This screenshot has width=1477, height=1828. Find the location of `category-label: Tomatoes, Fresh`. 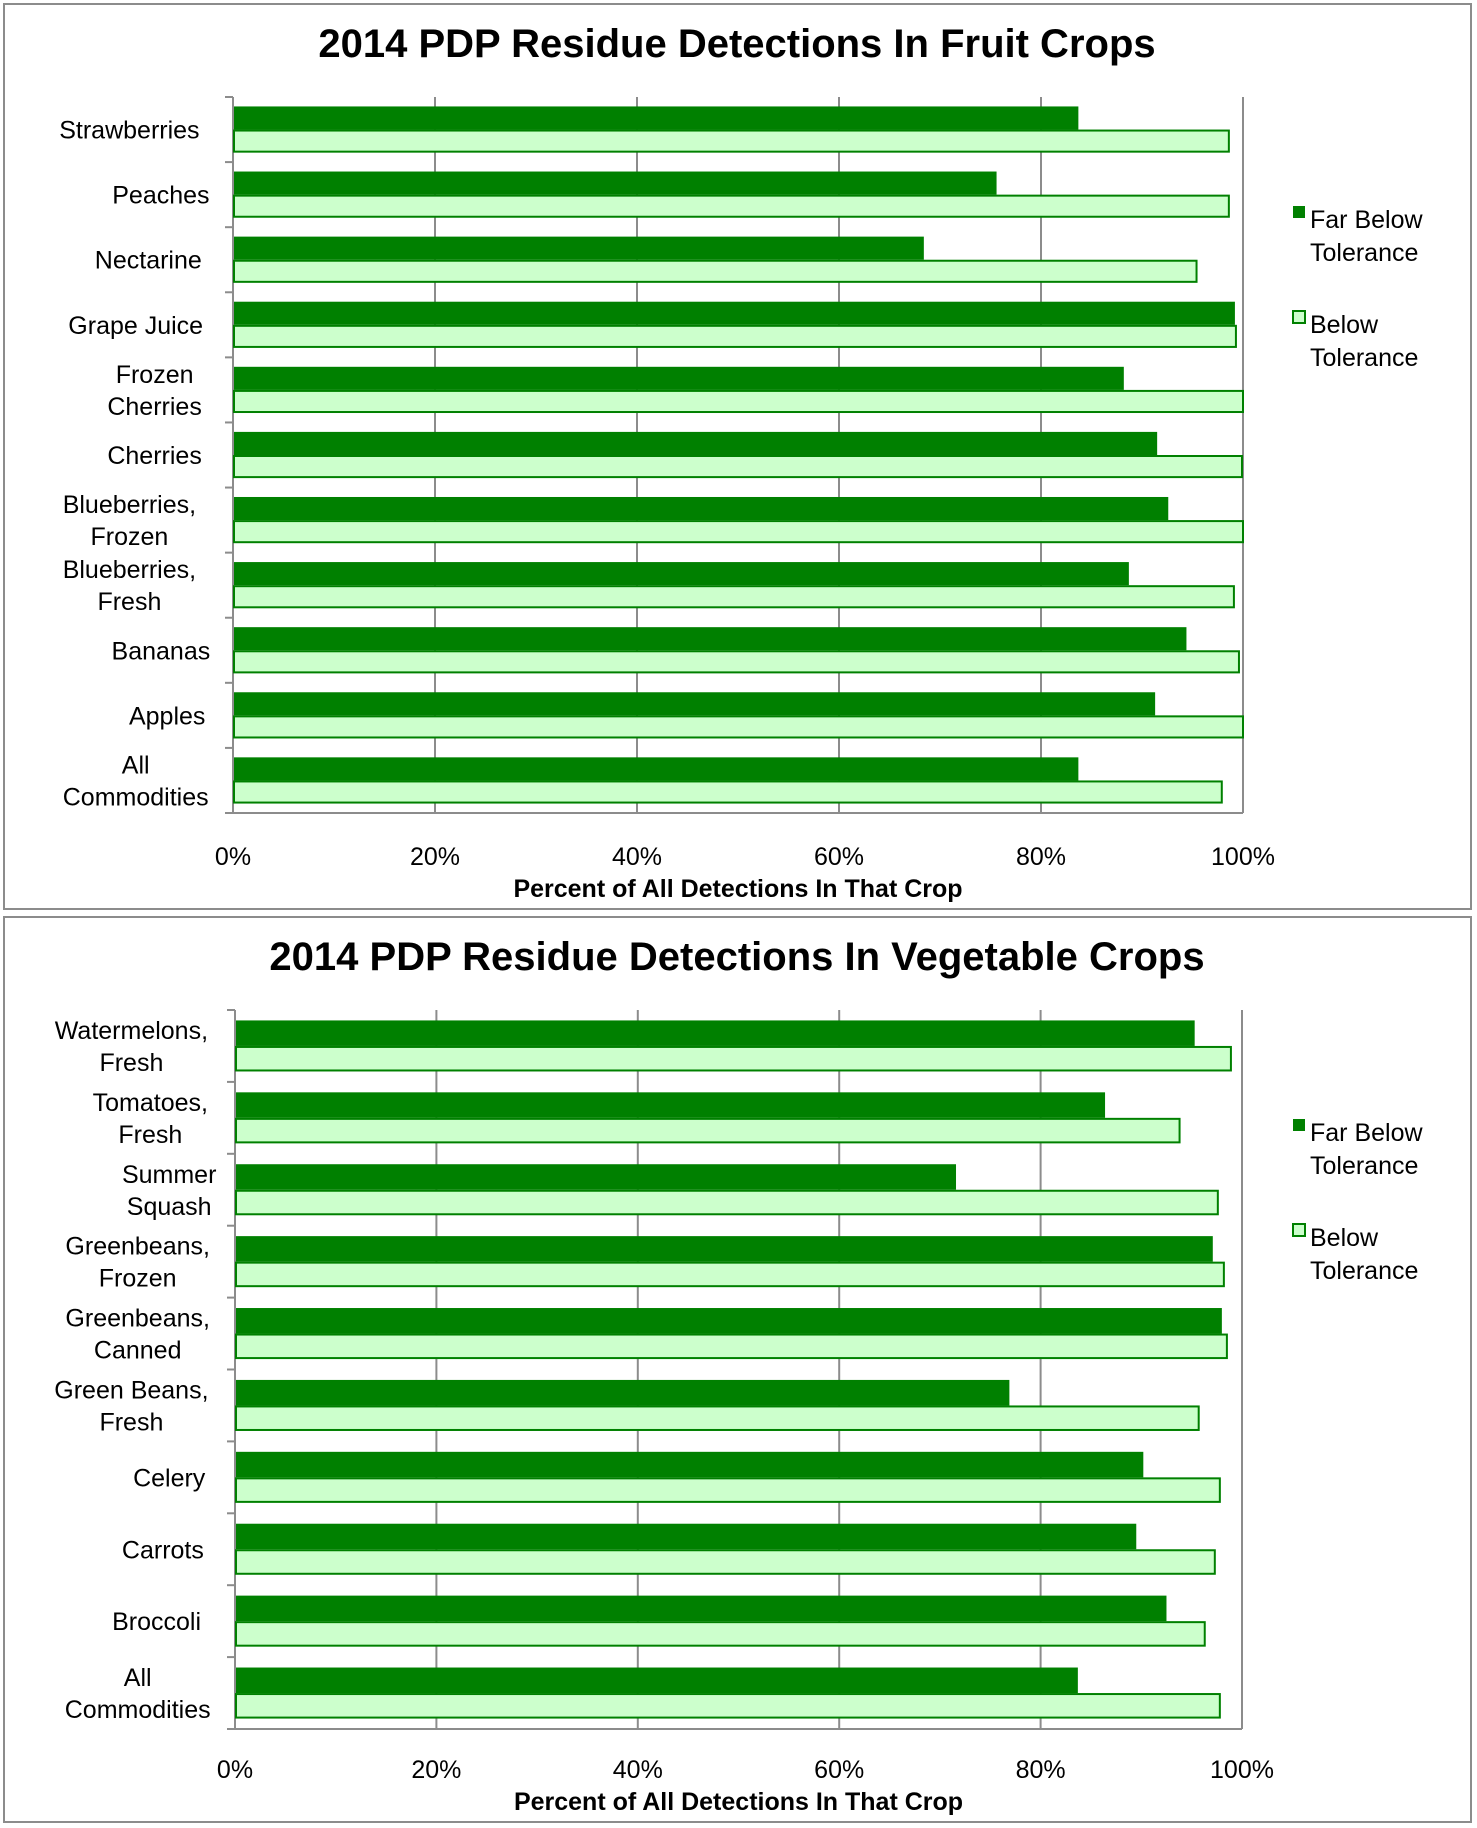

category-label: Tomatoes, Fresh is located at coordinates (150, 1119).